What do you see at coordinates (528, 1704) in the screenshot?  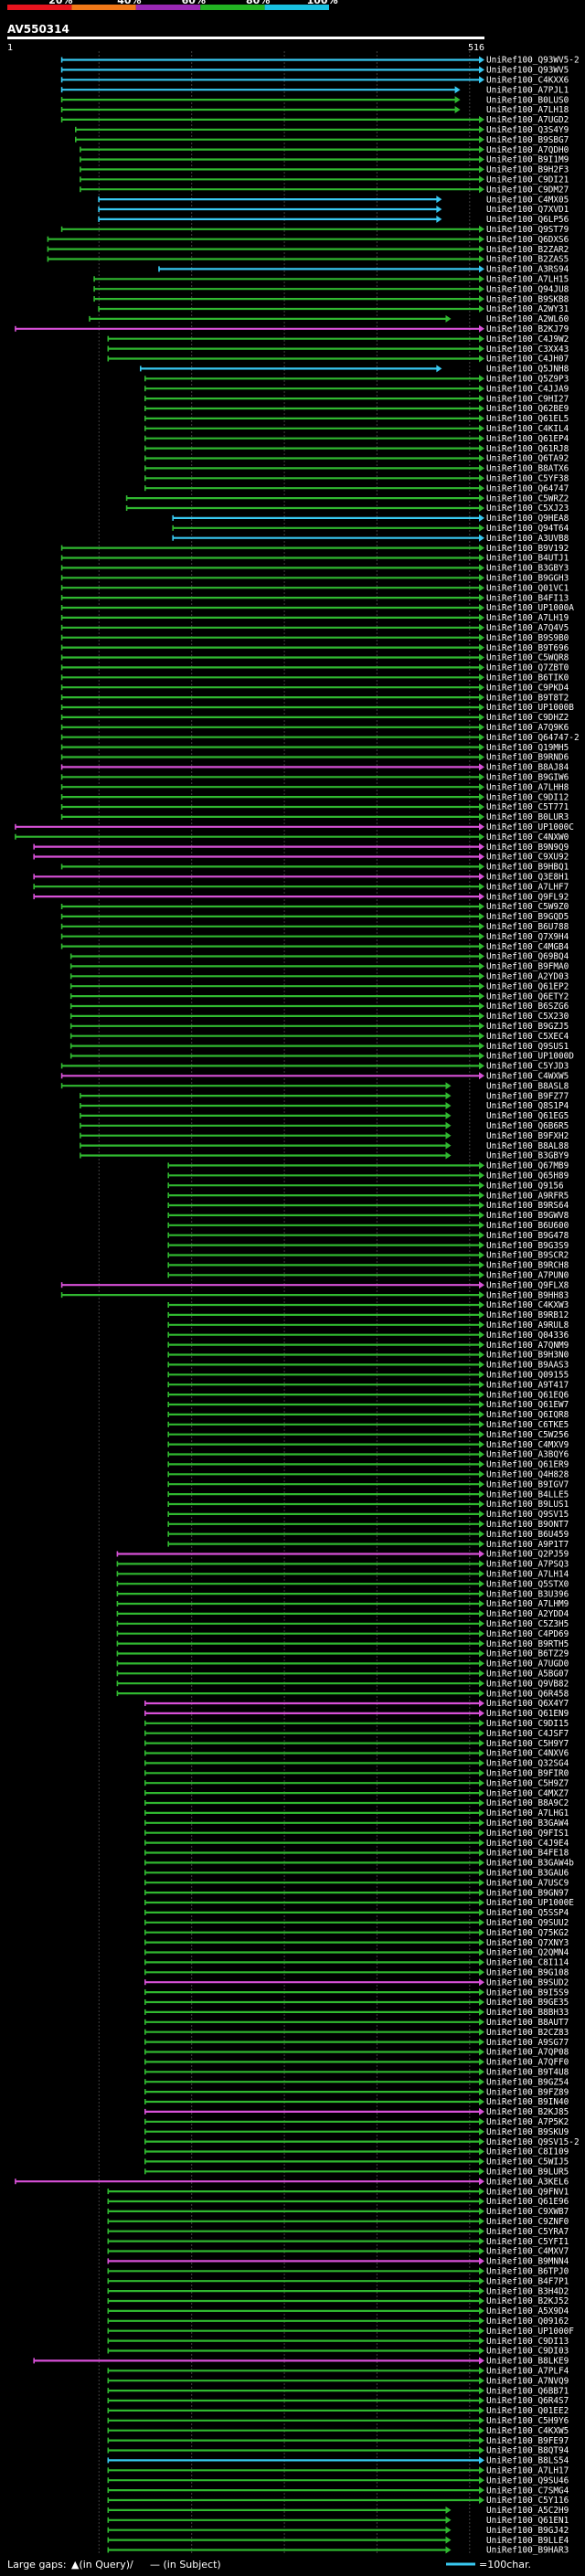 I see `hit-label: UniRef100_Q6X4Y7` at bounding box center [528, 1704].